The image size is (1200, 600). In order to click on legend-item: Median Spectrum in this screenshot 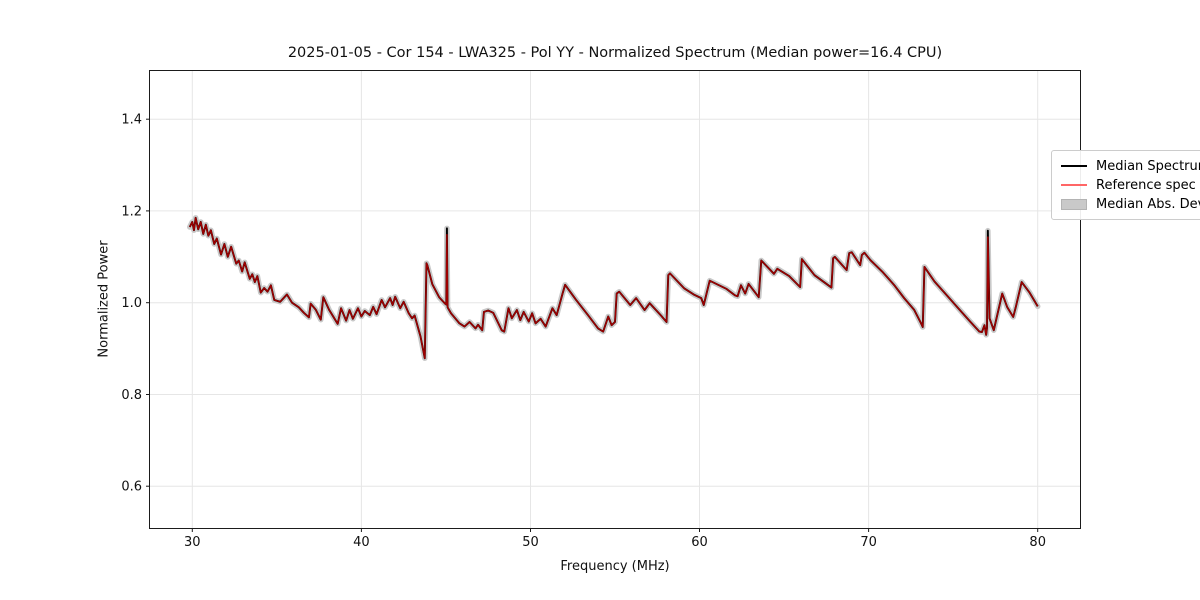, I will do `click(1130, 166)`.